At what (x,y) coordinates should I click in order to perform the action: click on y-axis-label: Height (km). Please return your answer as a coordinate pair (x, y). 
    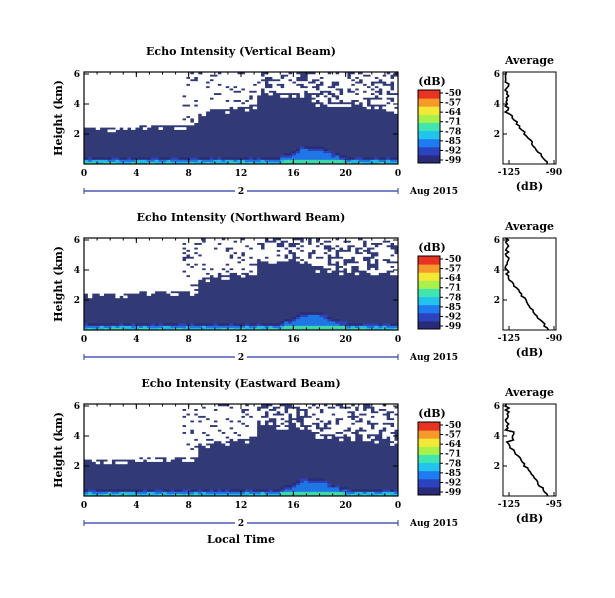
    Looking at the image, I should click on (58, 118).